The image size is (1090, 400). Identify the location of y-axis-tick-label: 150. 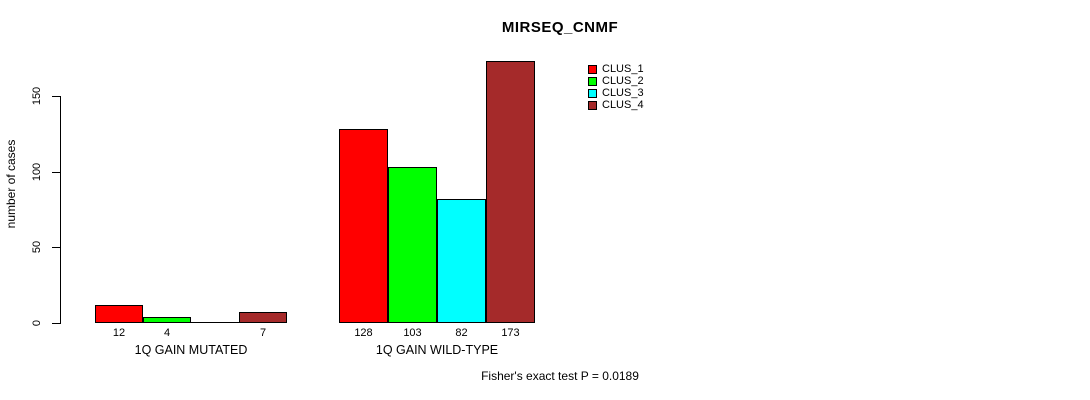
(37, 96).